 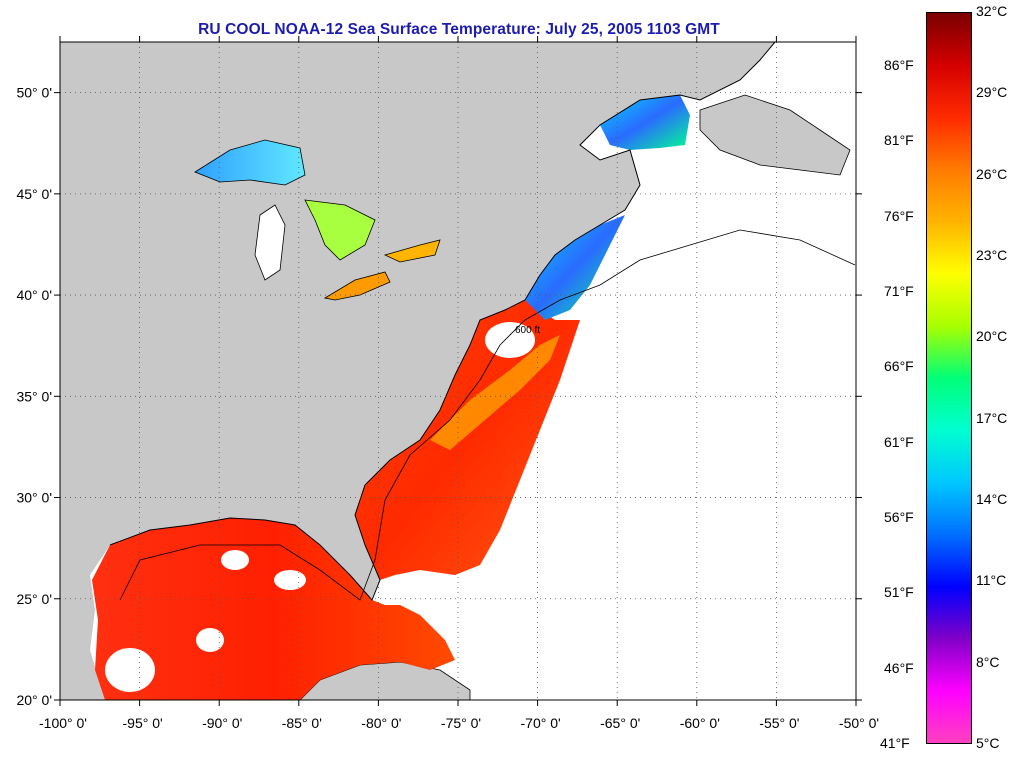 What do you see at coordinates (899, 65) in the screenshot?
I see `fahrenheit-label: 86°F` at bounding box center [899, 65].